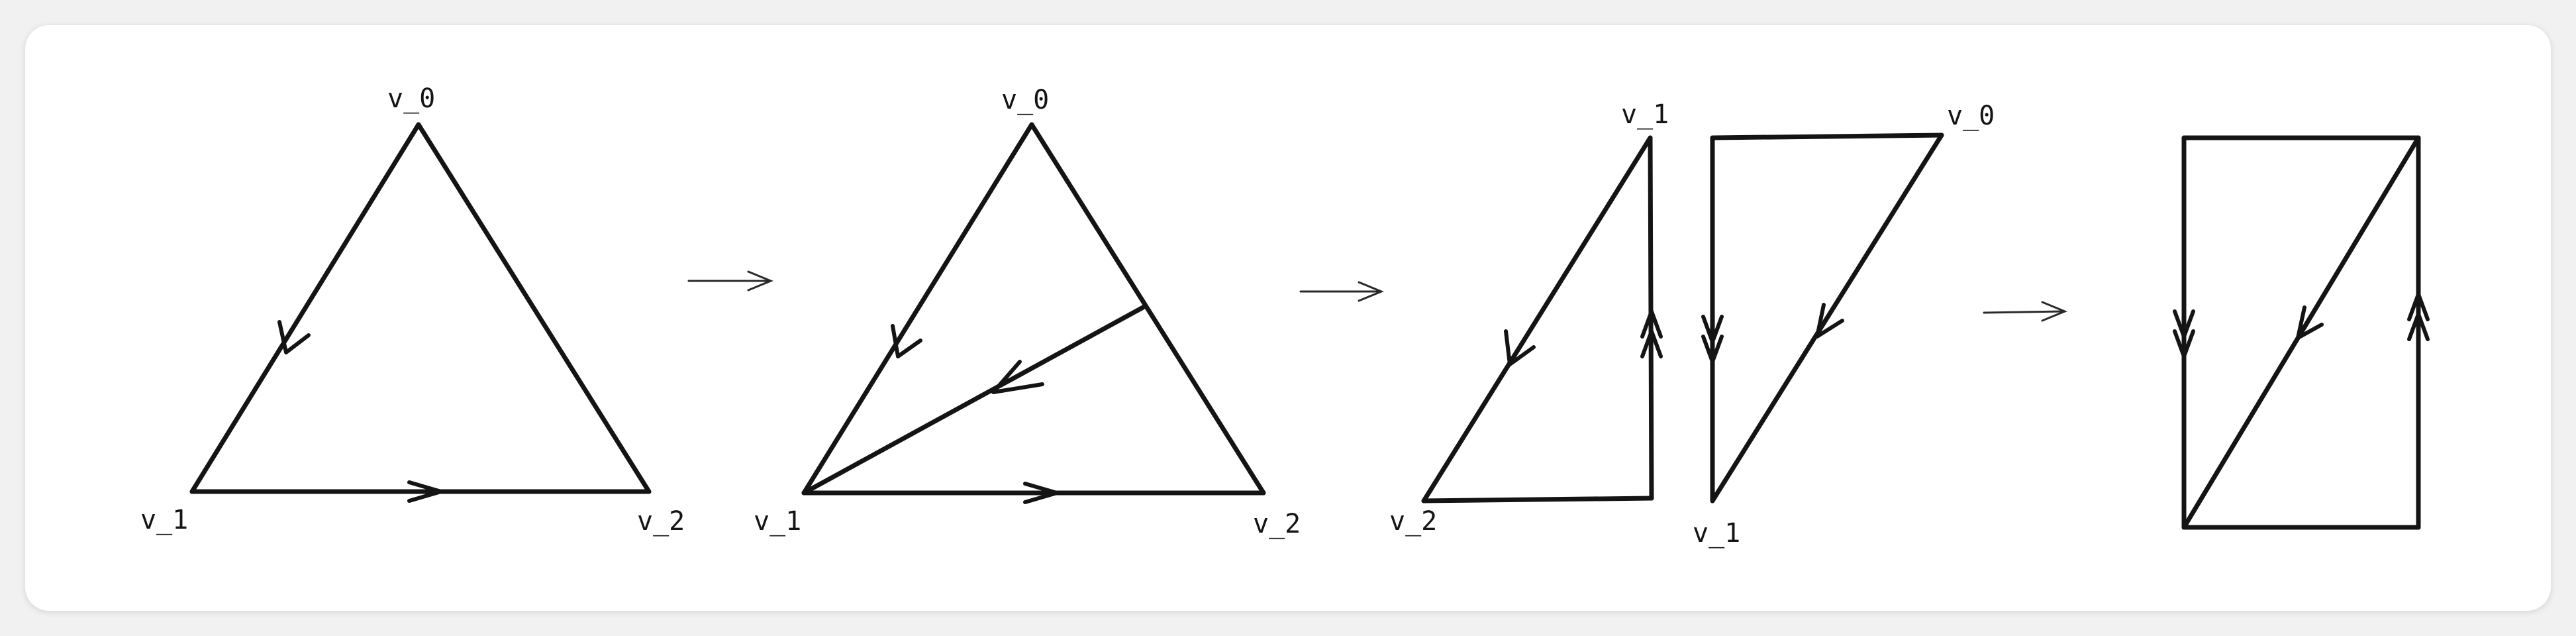 The width and height of the screenshot is (2576, 636). I want to click on panel-3-right-triangle: v_0 v_1, so click(1844, 325).